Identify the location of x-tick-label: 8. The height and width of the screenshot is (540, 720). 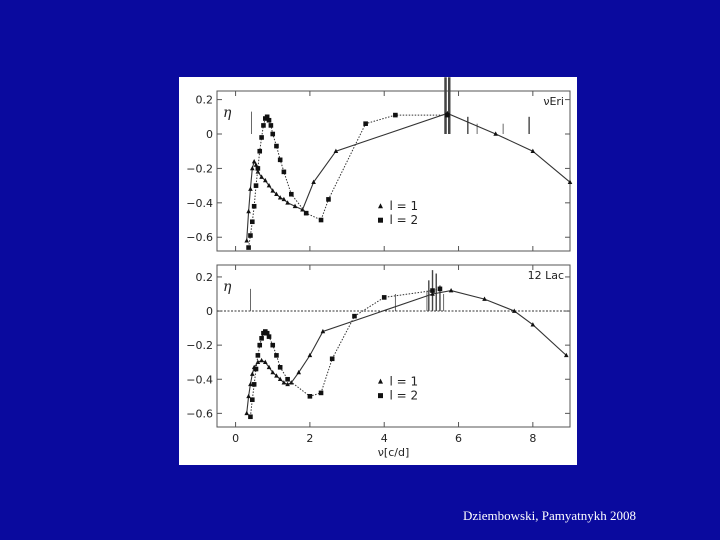
(532, 438).